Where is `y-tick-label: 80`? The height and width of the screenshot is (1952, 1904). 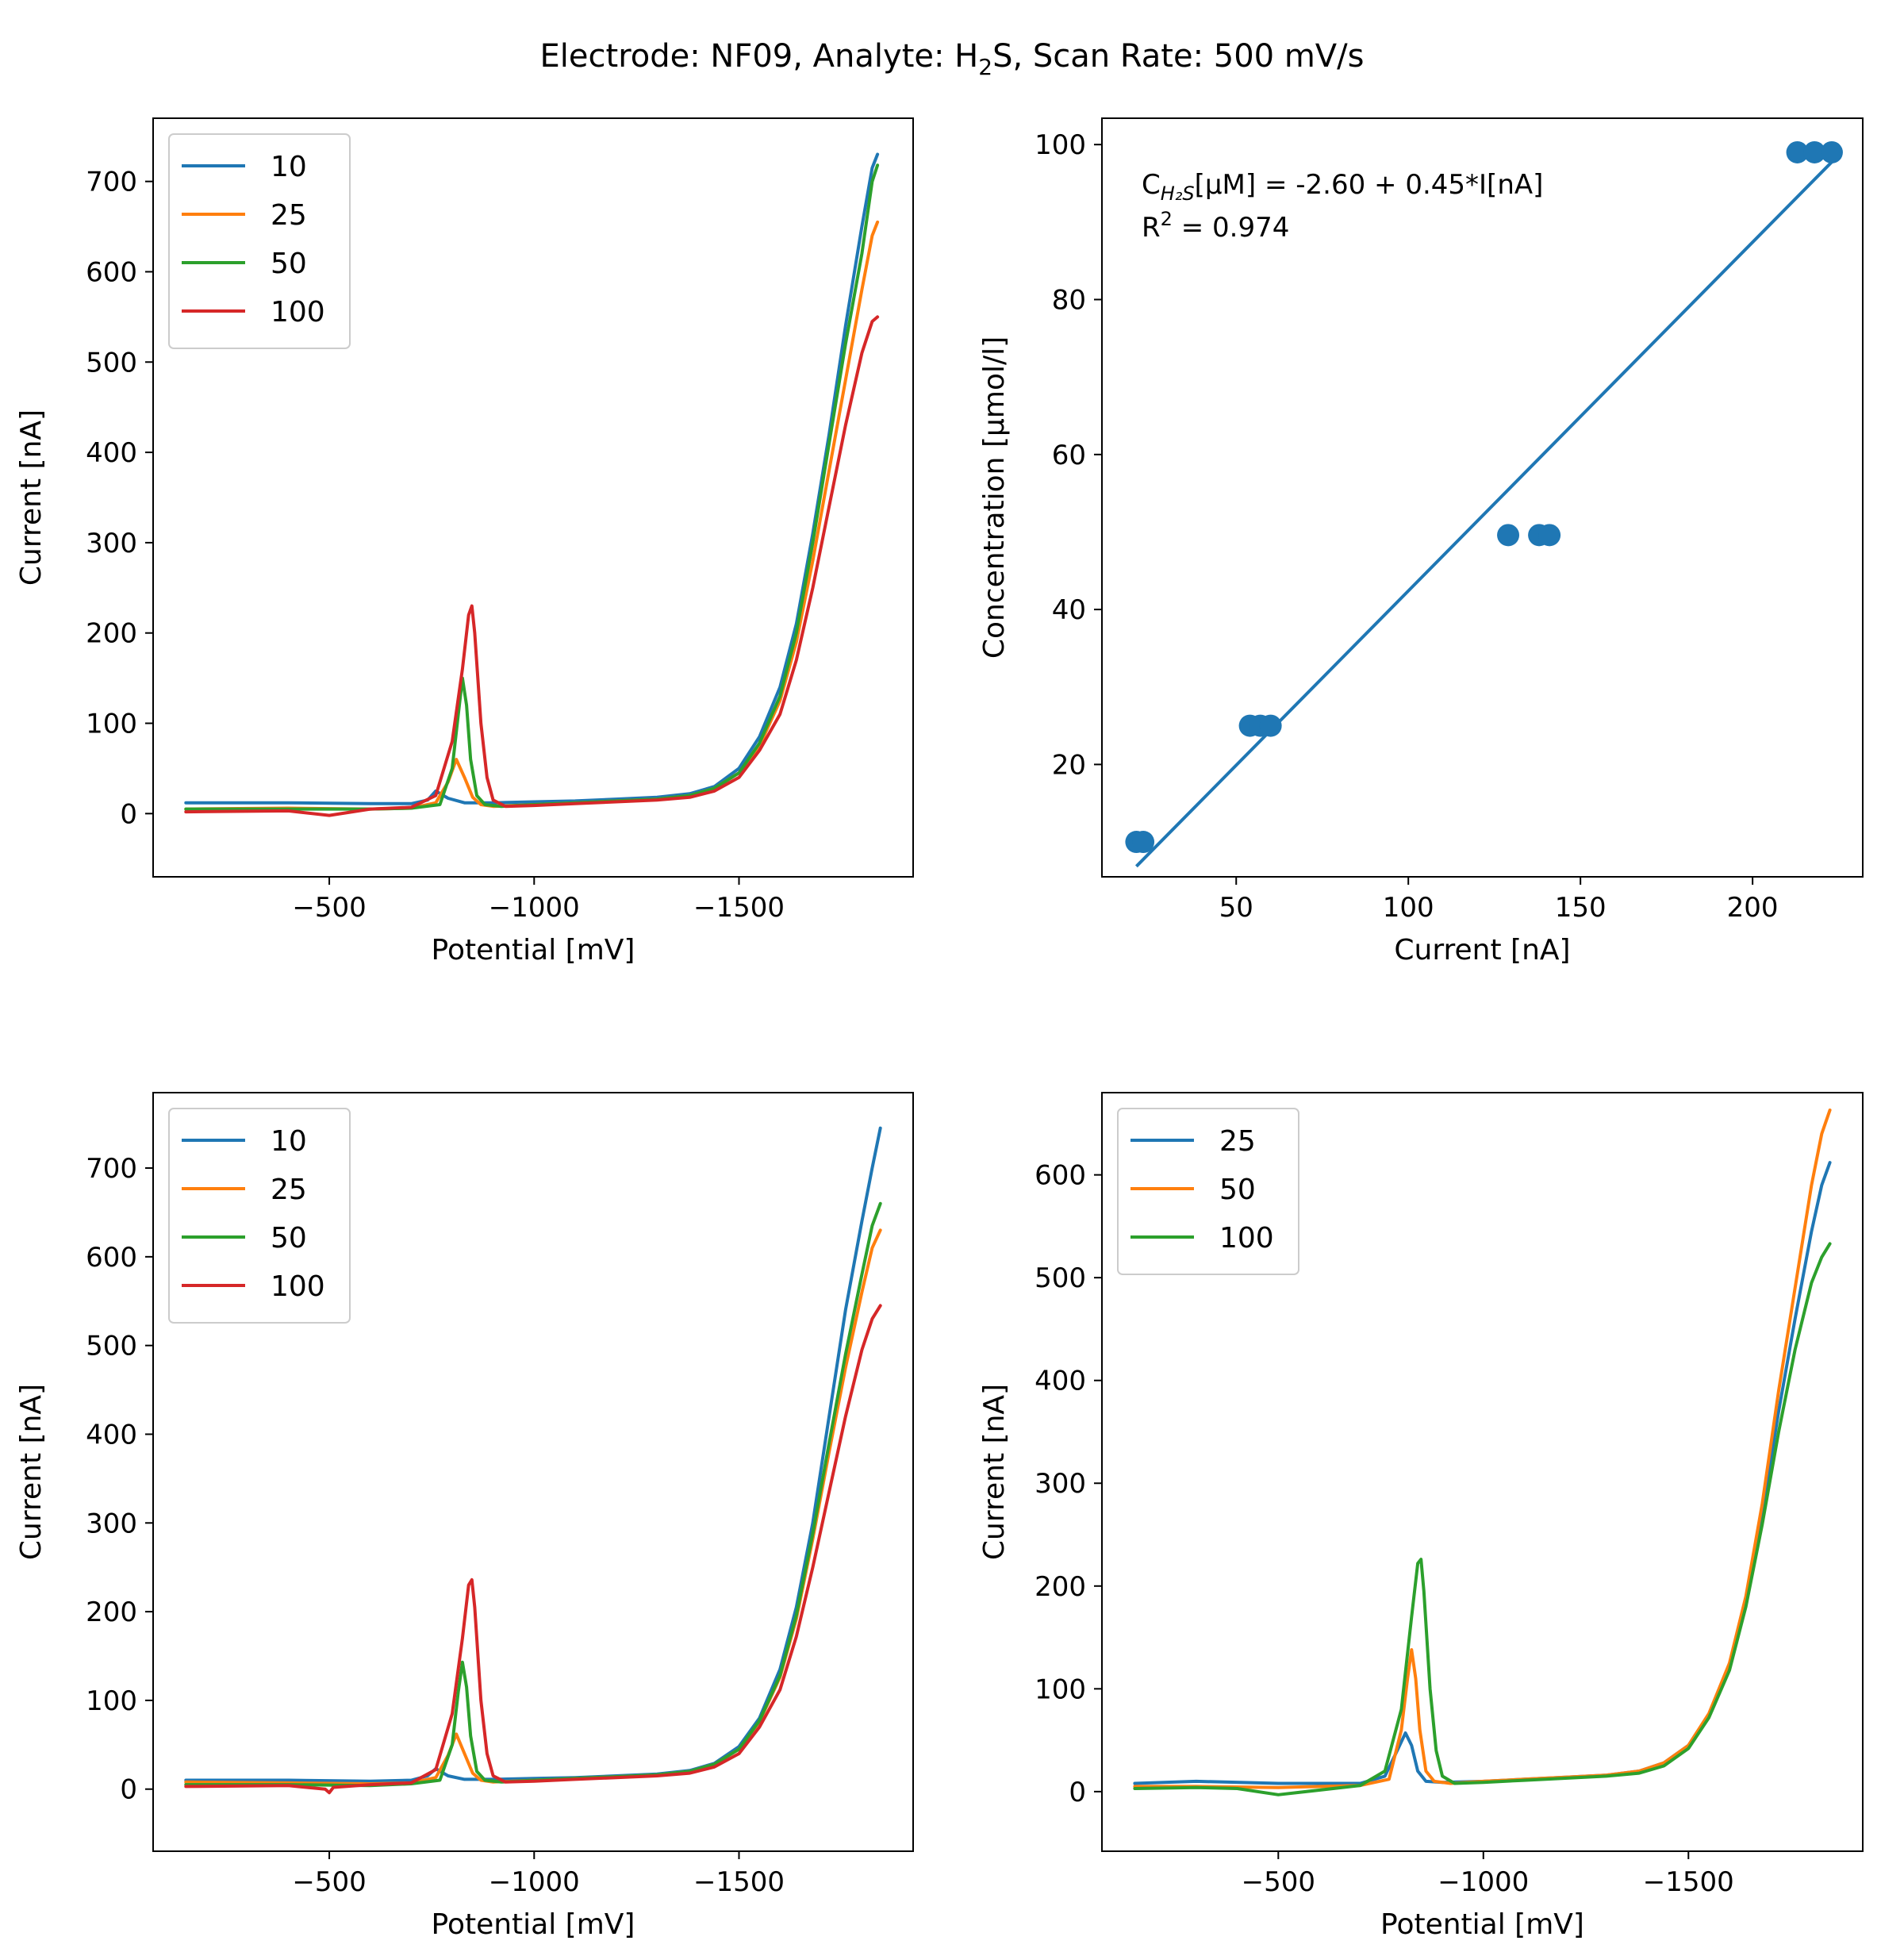
y-tick-label: 80 is located at coordinates (1069, 301).